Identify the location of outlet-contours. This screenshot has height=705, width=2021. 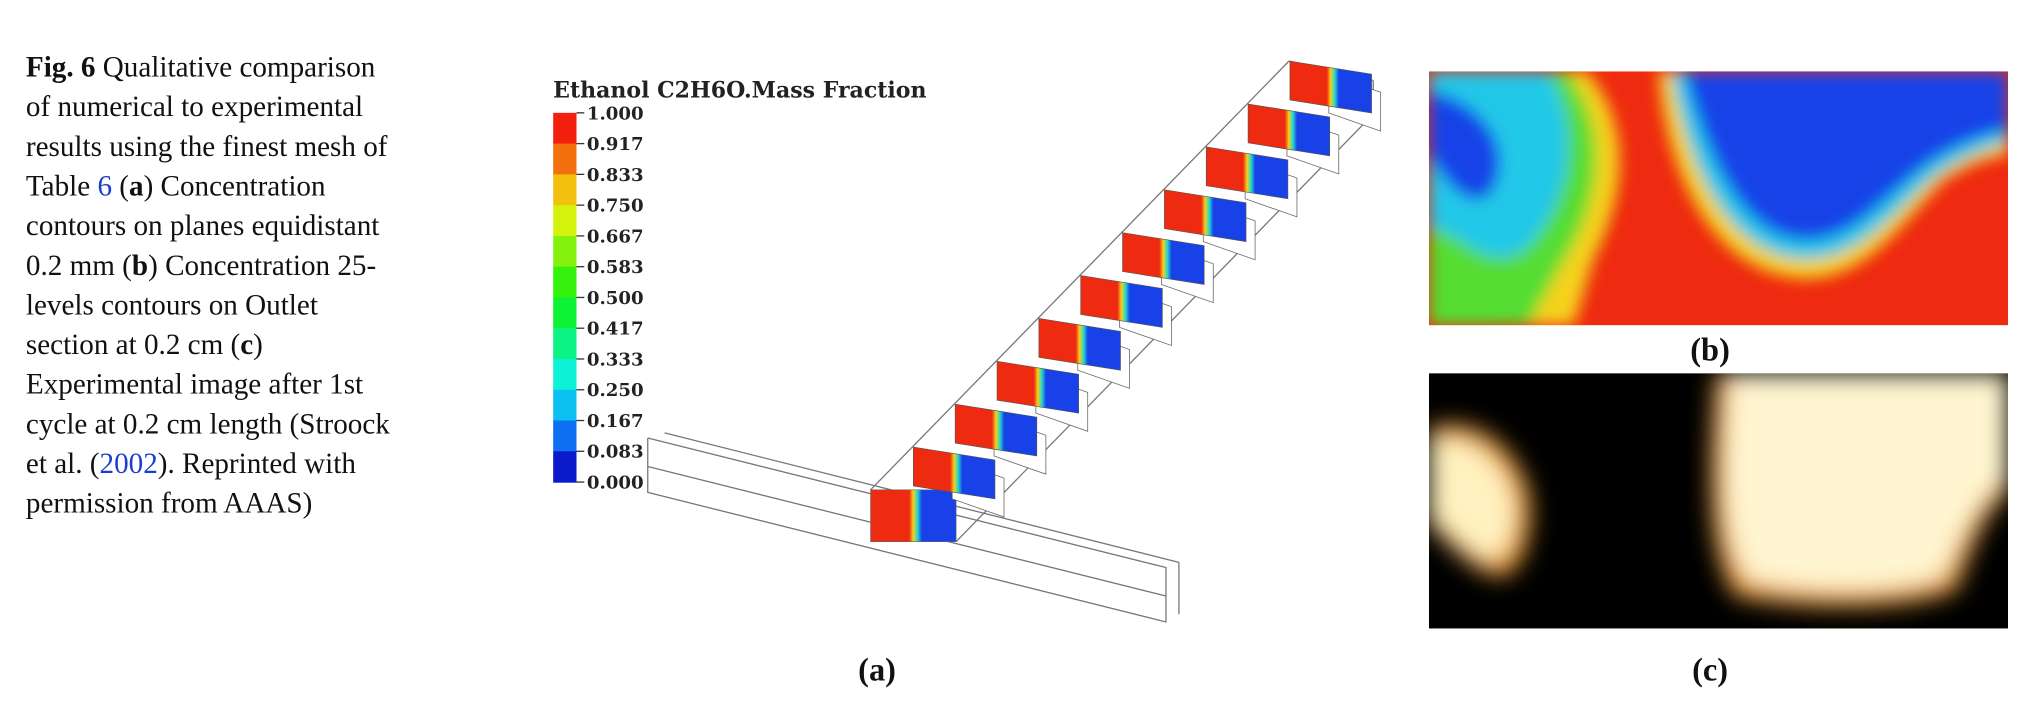
(1718, 198).